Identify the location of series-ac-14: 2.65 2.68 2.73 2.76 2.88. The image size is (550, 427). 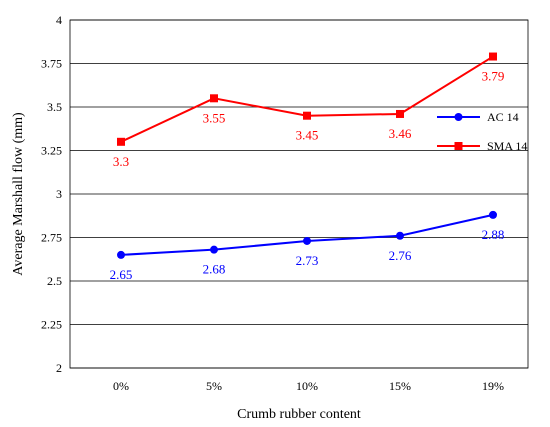
(307, 246).